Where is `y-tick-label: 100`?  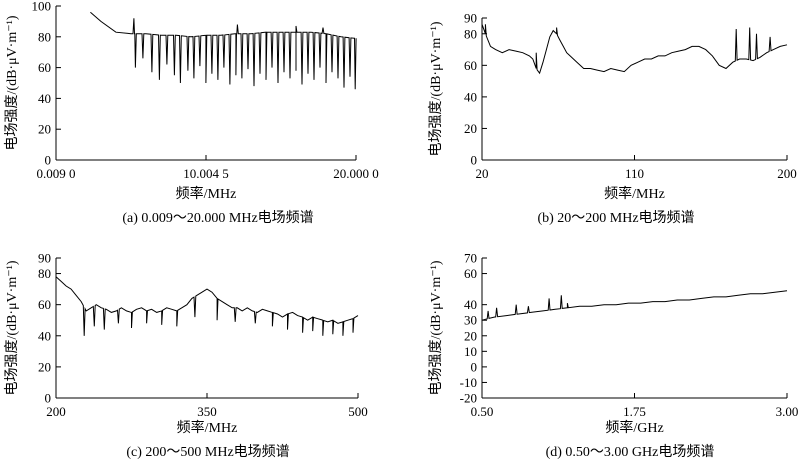 y-tick-label: 100 is located at coordinates (42, 7).